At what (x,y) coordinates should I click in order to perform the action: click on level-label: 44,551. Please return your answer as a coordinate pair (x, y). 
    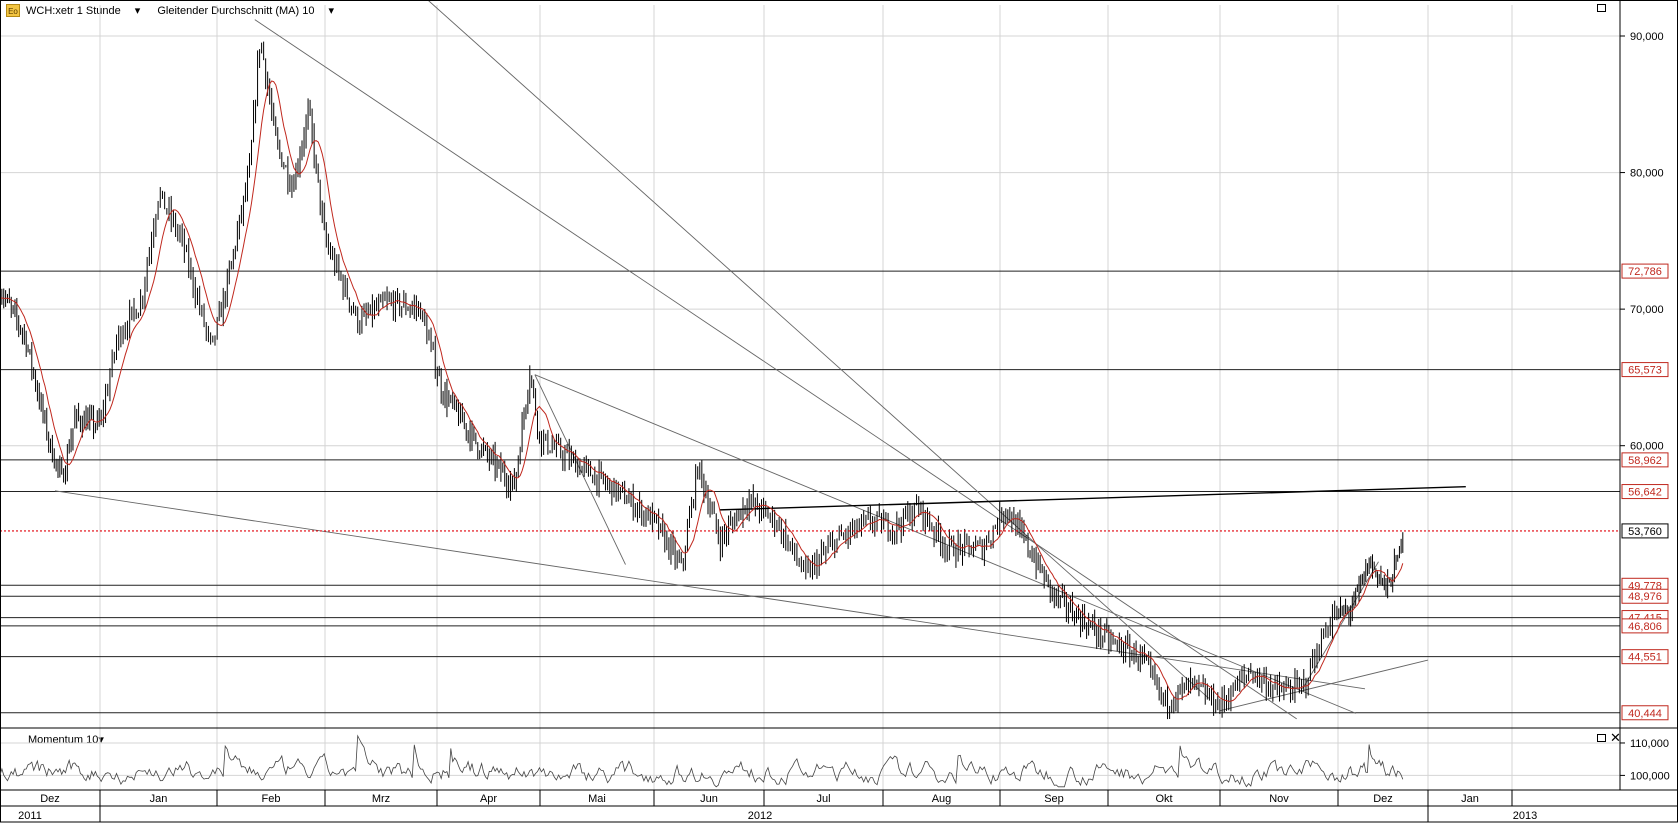
    Looking at the image, I should click on (1645, 658).